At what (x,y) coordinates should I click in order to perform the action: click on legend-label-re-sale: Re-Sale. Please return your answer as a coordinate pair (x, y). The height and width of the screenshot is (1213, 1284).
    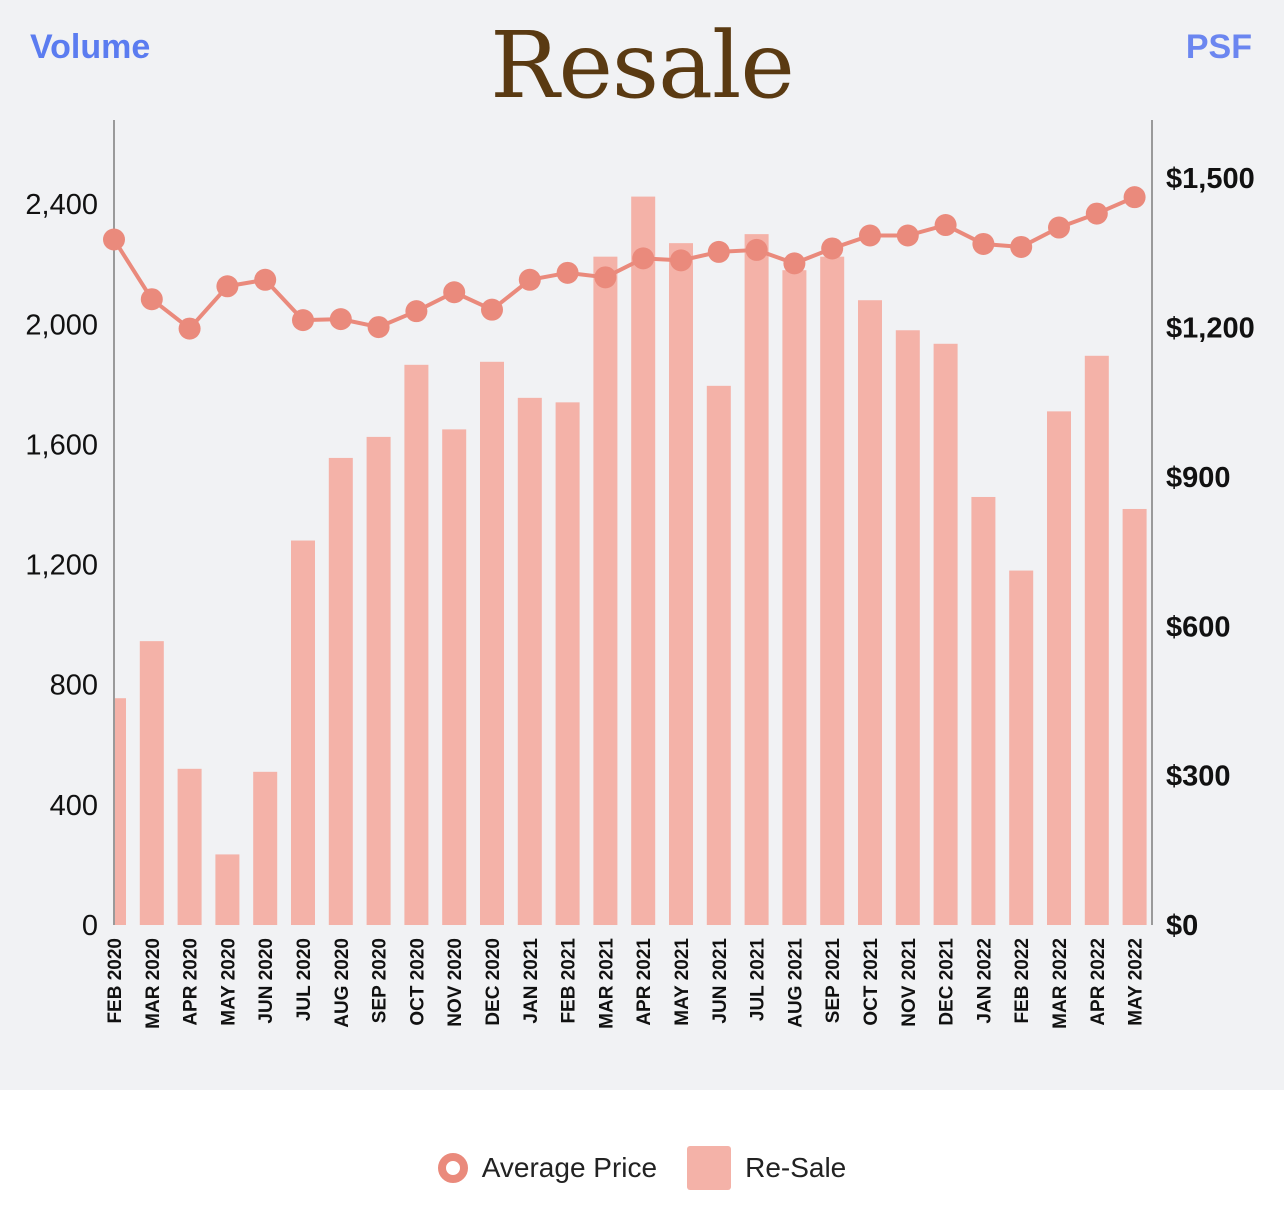
    Looking at the image, I should click on (796, 1167).